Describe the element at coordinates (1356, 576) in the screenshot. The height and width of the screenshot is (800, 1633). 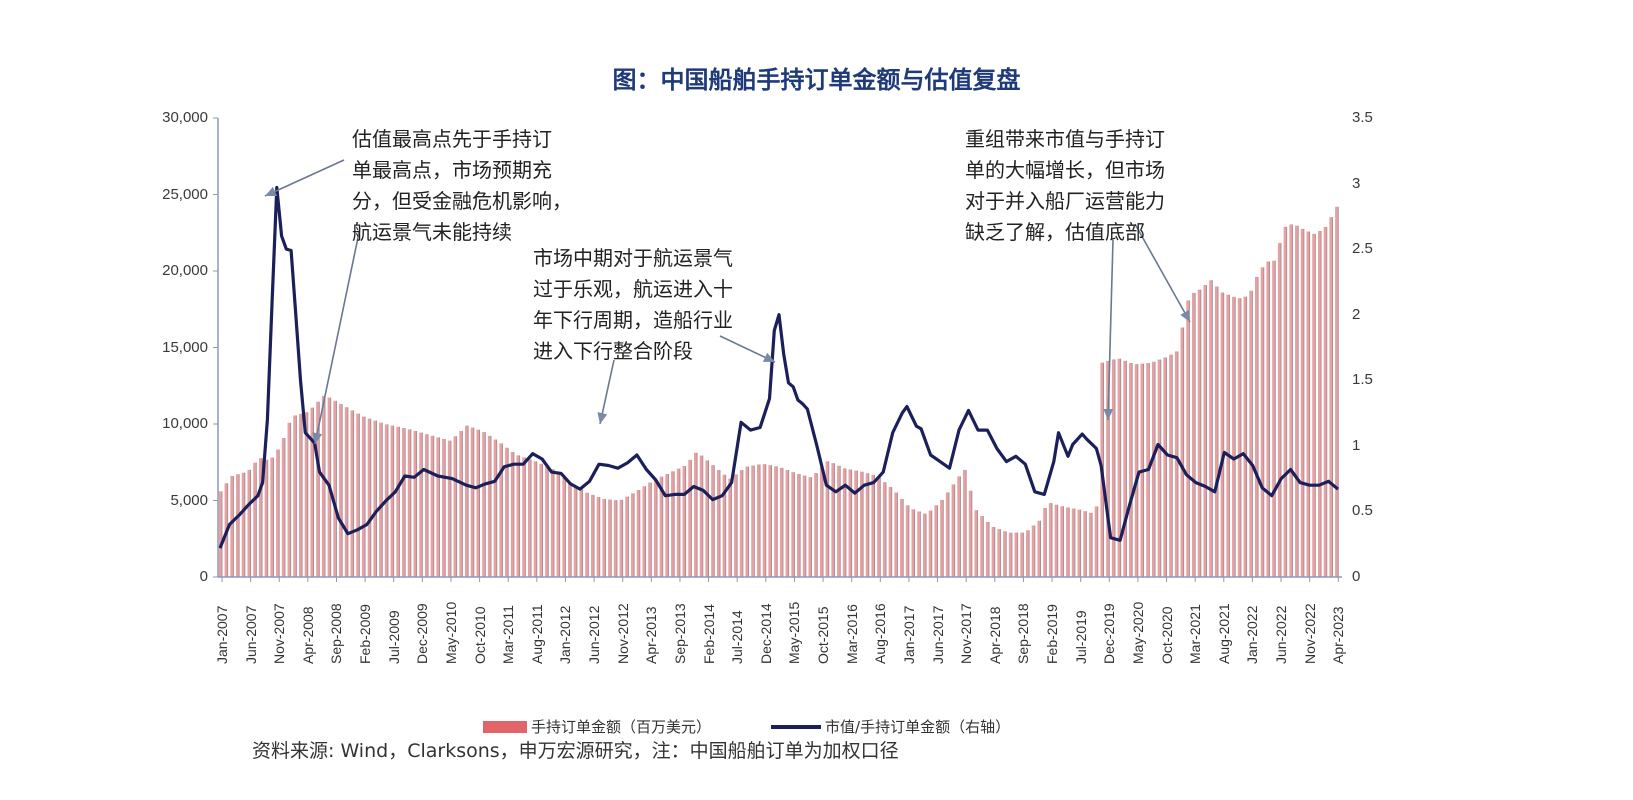
I see `right-axis-tick-label: 0` at that location.